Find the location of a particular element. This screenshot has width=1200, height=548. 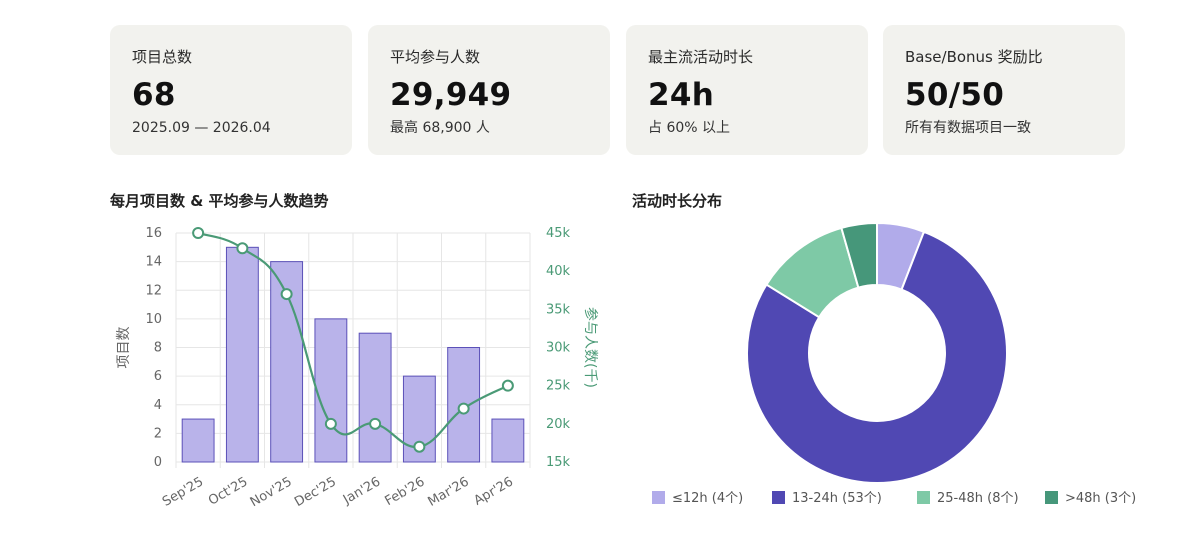

donut-chart-title: 活动时长分布 is located at coordinates (677, 201).